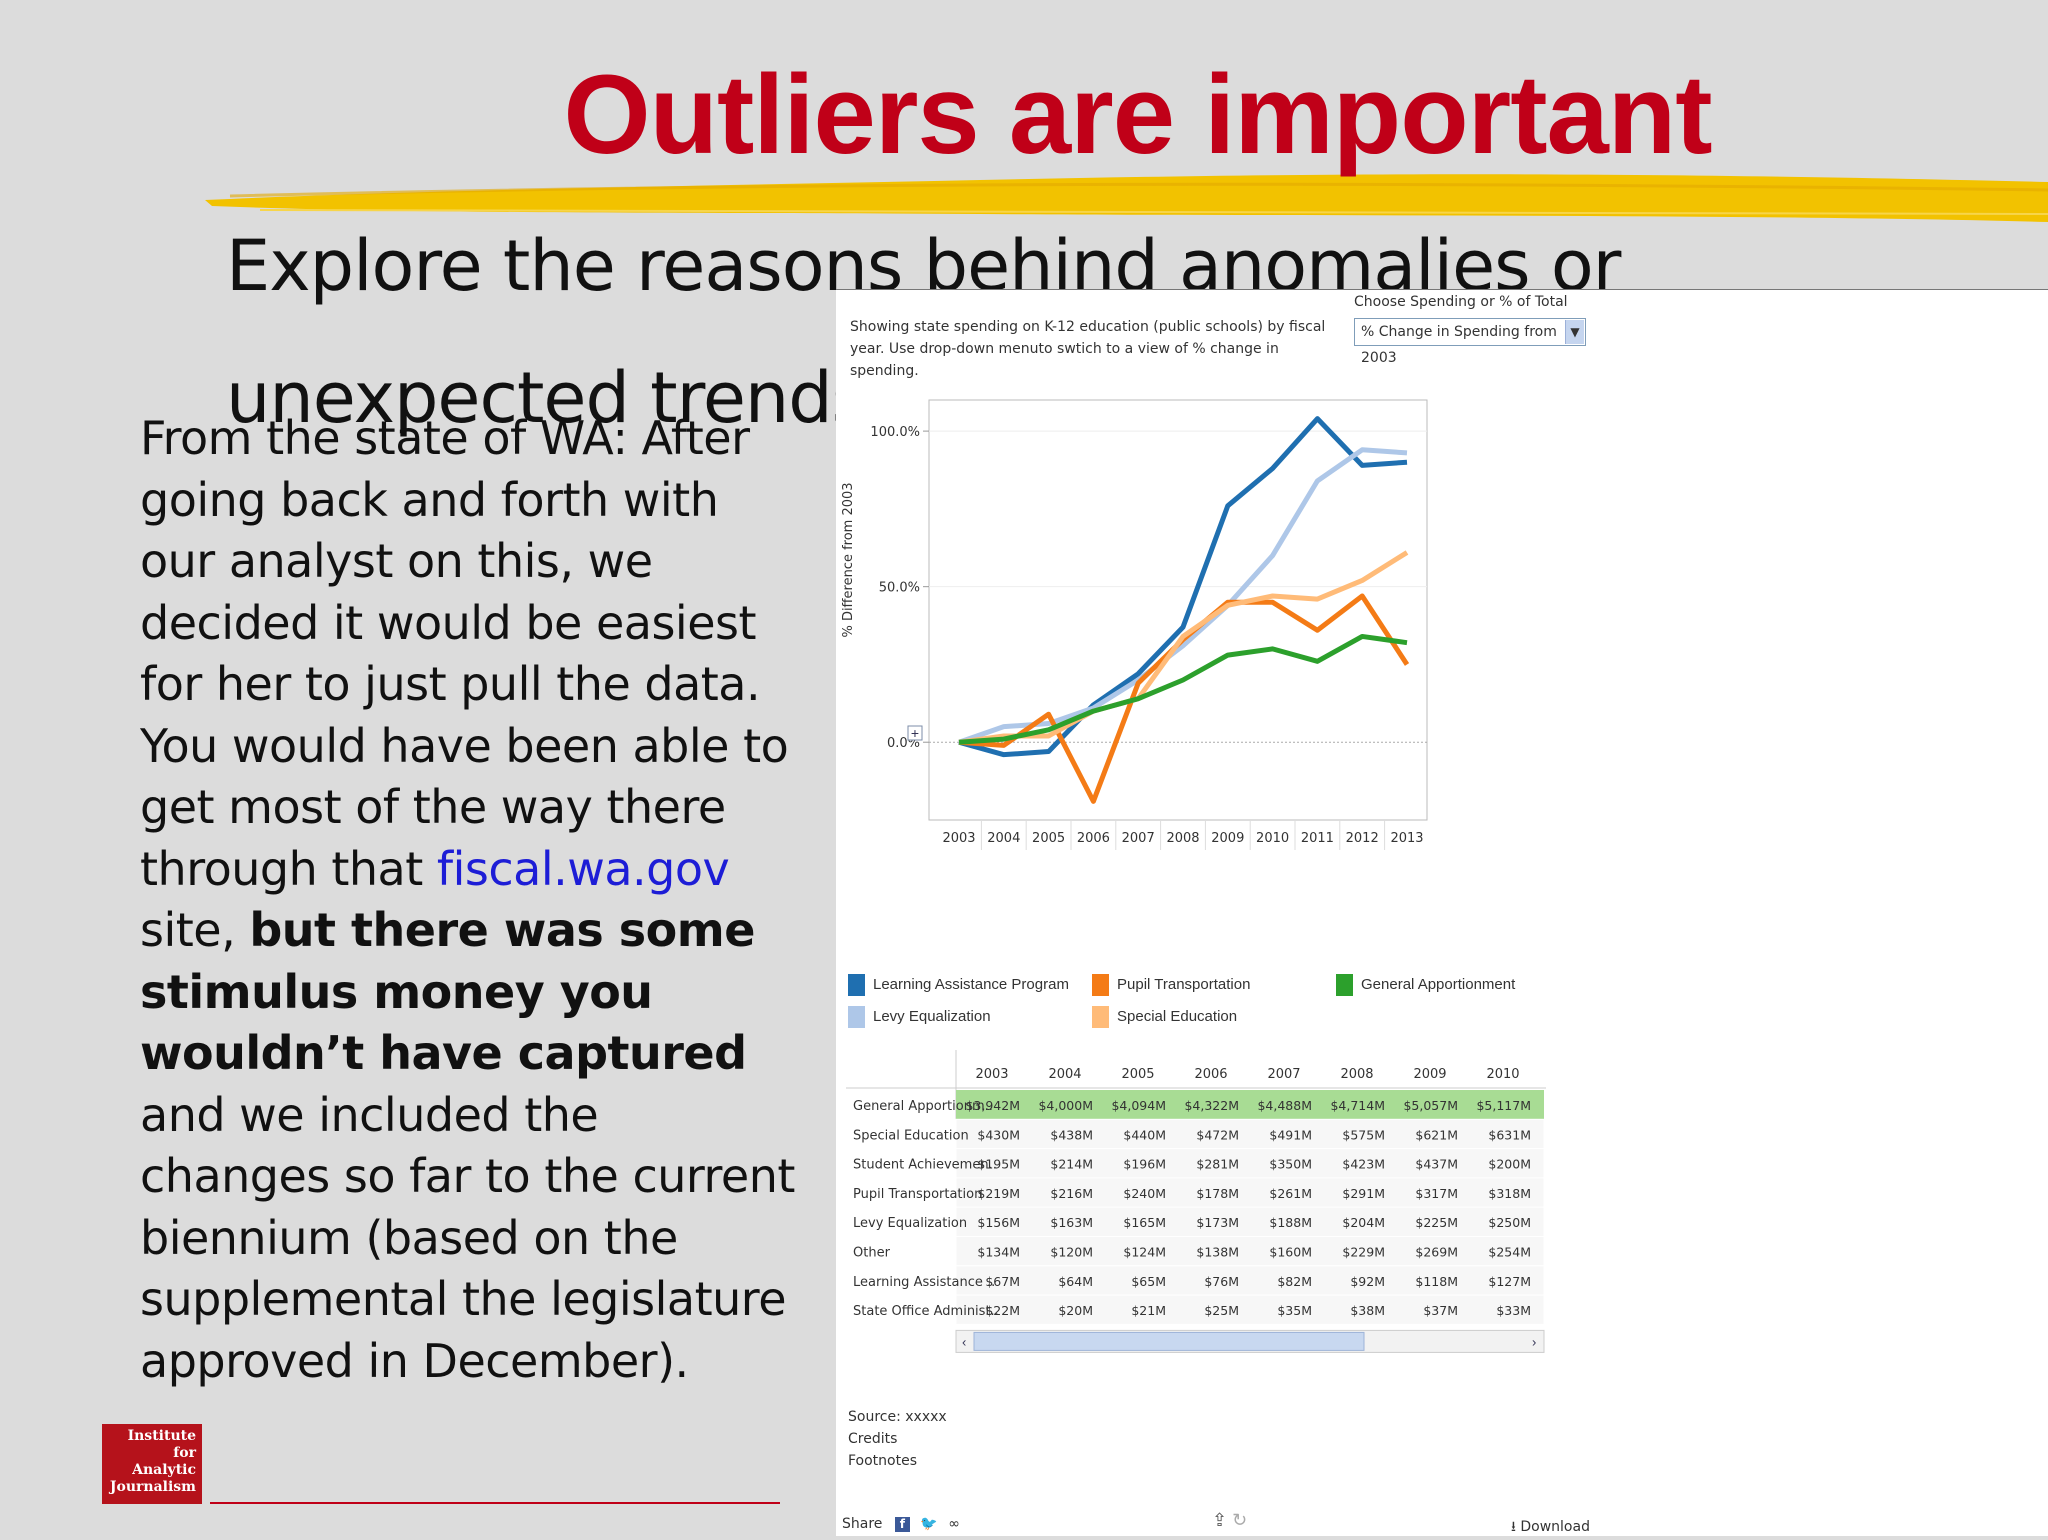 Image resolution: width=2048 pixels, height=1540 pixels. I want to click on table-cell: $5,057M, so click(1430, 1105).